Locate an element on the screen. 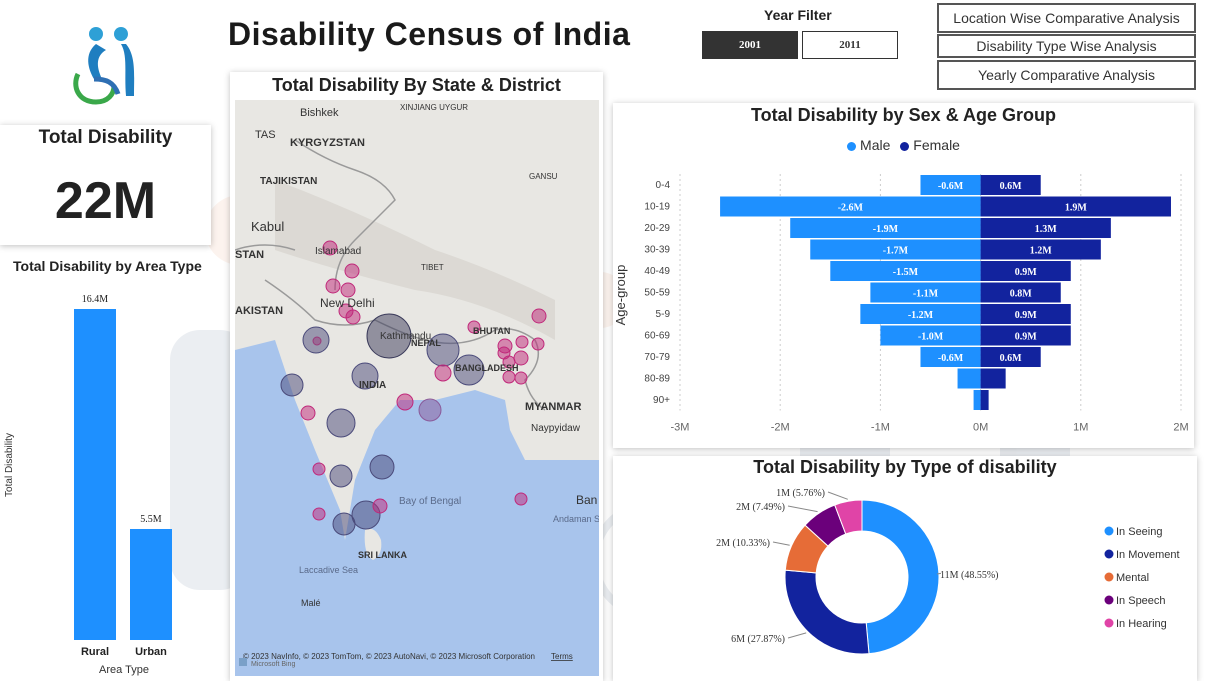 This screenshot has height=681, width=1207. donut-leader-line is located at coordinates (781, 543).